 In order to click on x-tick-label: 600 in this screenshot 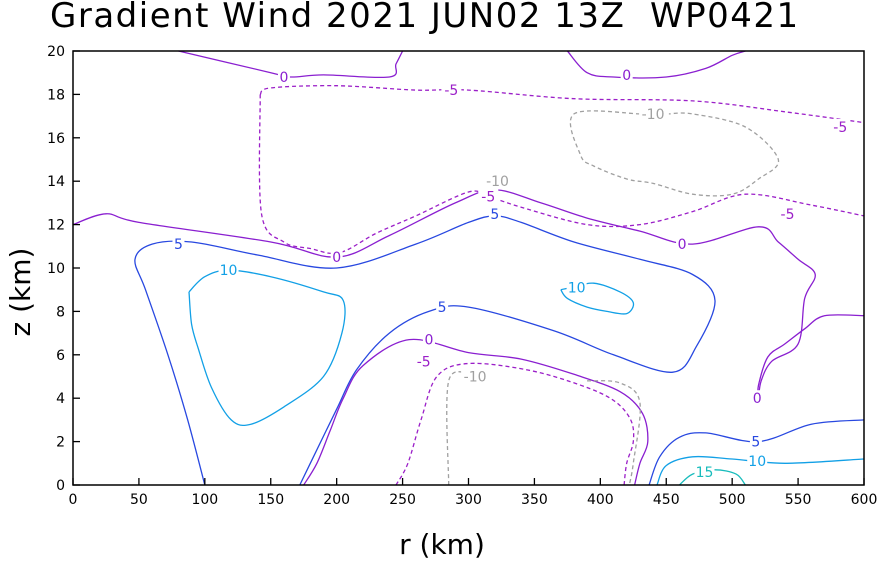, I will do `click(864, 500)`.